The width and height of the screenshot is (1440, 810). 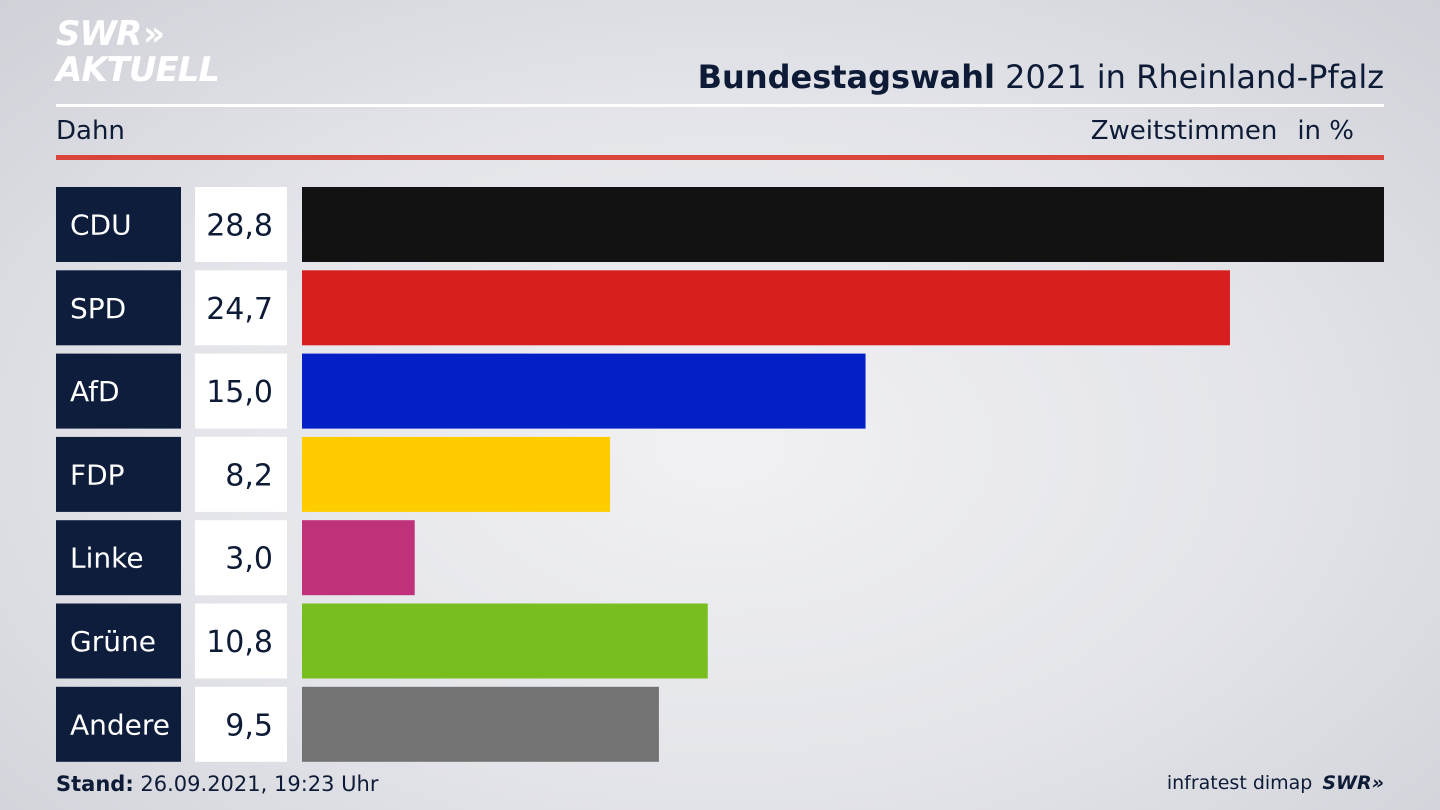 What do you see at coordinates (95, 391) in the screenshot?
I see `party-label: AfD` at bounding box center [95, 391].